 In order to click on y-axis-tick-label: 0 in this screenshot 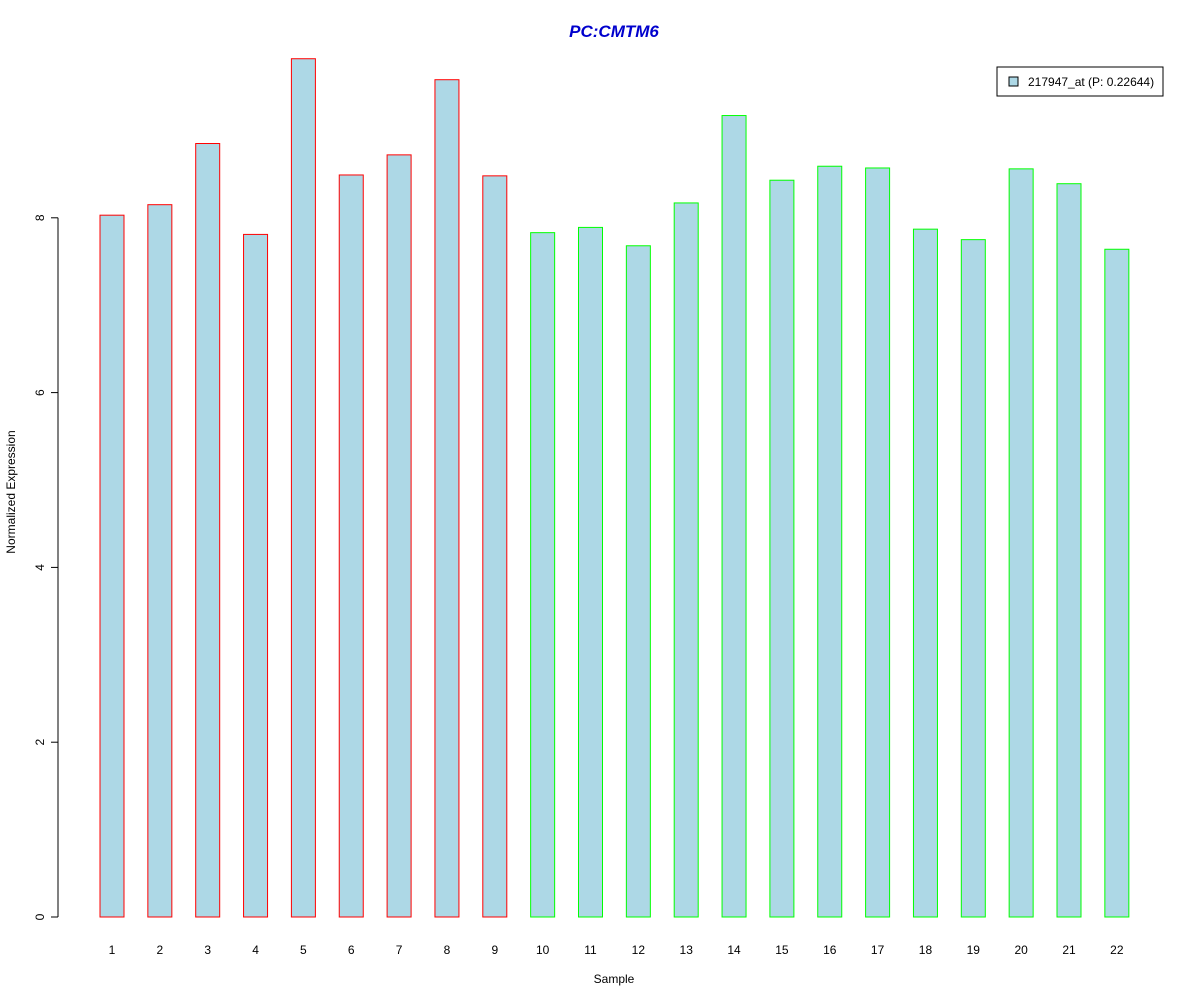, I will do `click(40, 916)`.